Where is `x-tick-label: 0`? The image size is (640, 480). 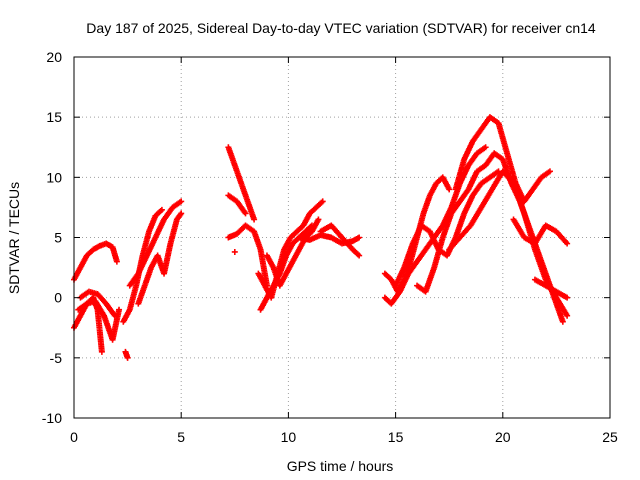 x-tick-label: 0 is located at coordinates (74, 437).